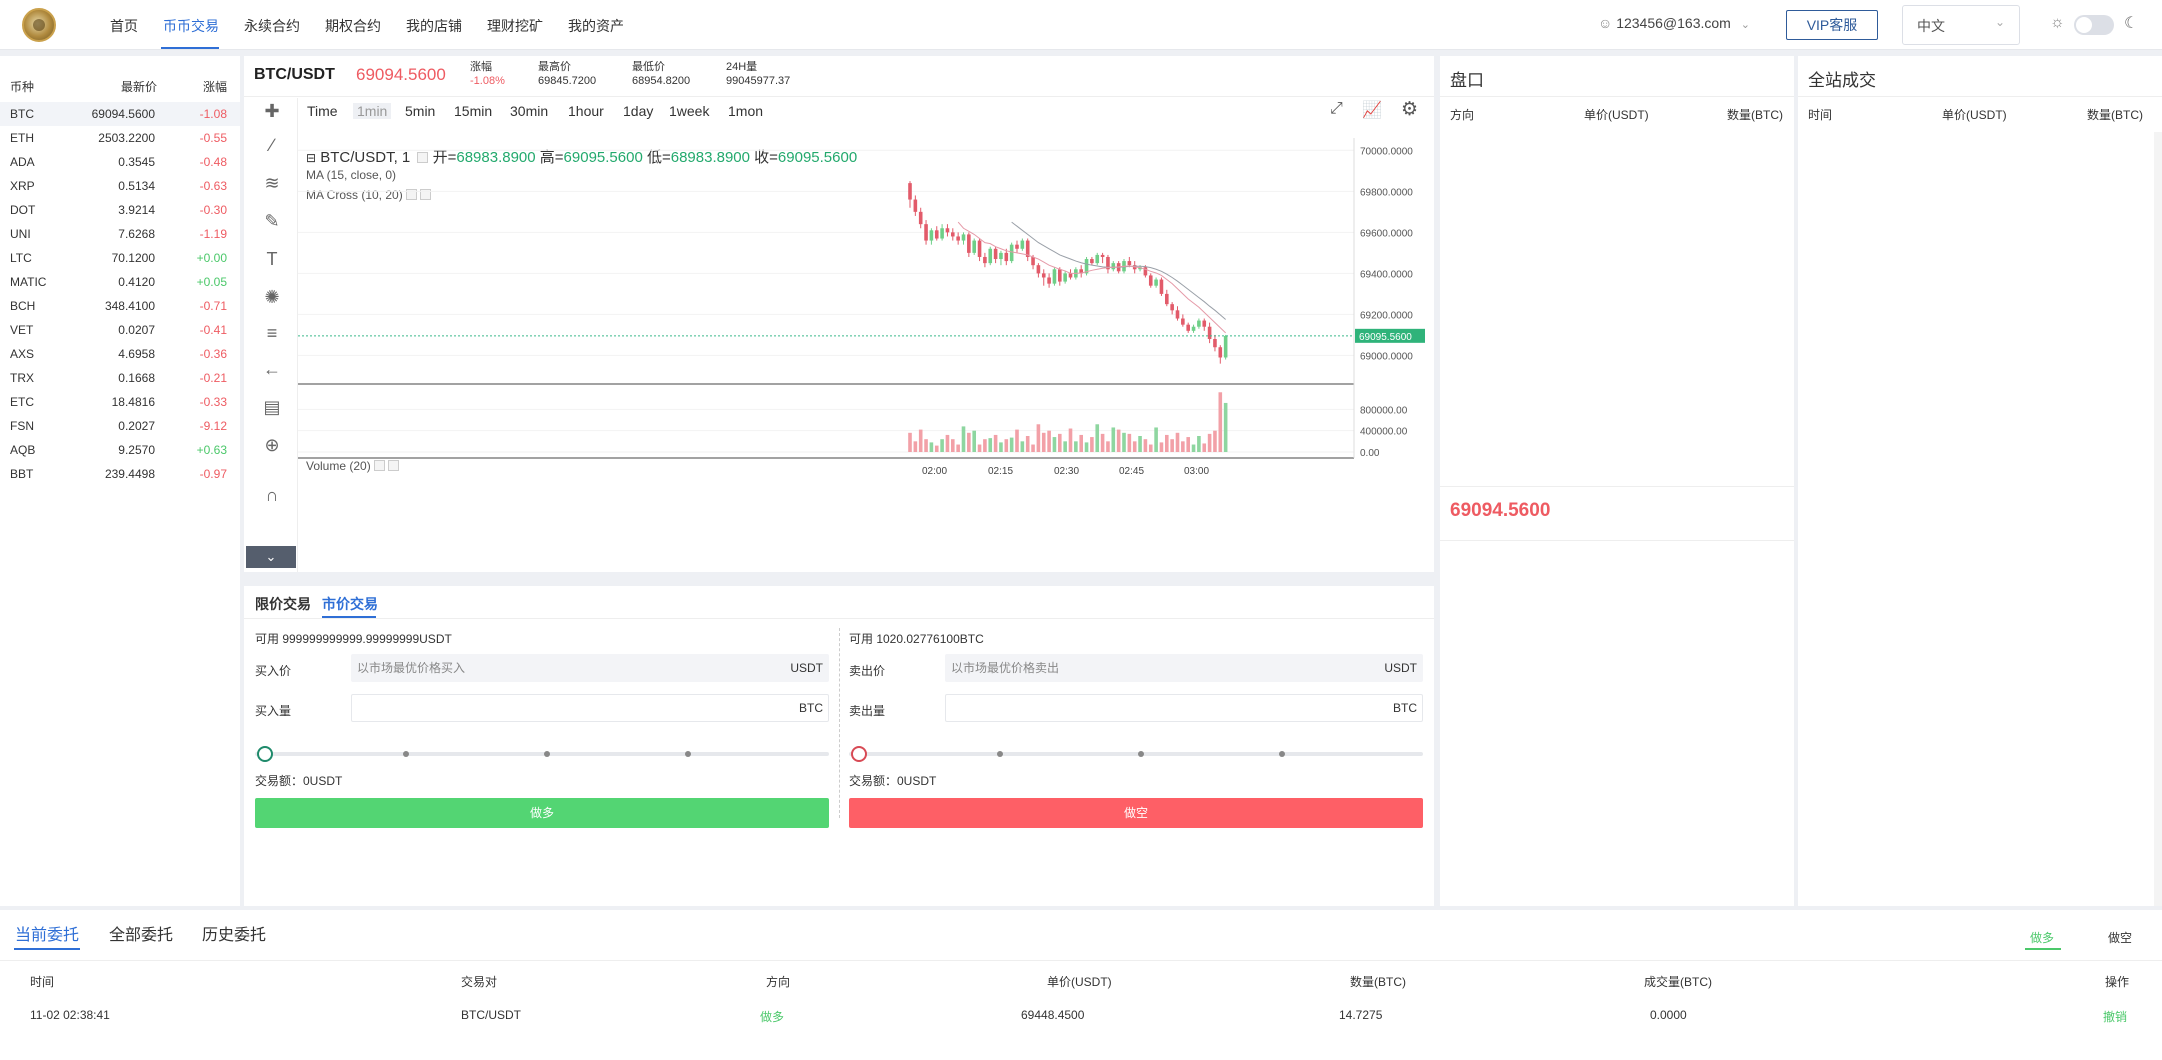 This screenshot has height=1060, width=2162. What do you see at coordinates (120, 114) in the screenshot?
I see `market-row-btc: BTC 69094.5600 -1.08` at bounding box center [120, 114].